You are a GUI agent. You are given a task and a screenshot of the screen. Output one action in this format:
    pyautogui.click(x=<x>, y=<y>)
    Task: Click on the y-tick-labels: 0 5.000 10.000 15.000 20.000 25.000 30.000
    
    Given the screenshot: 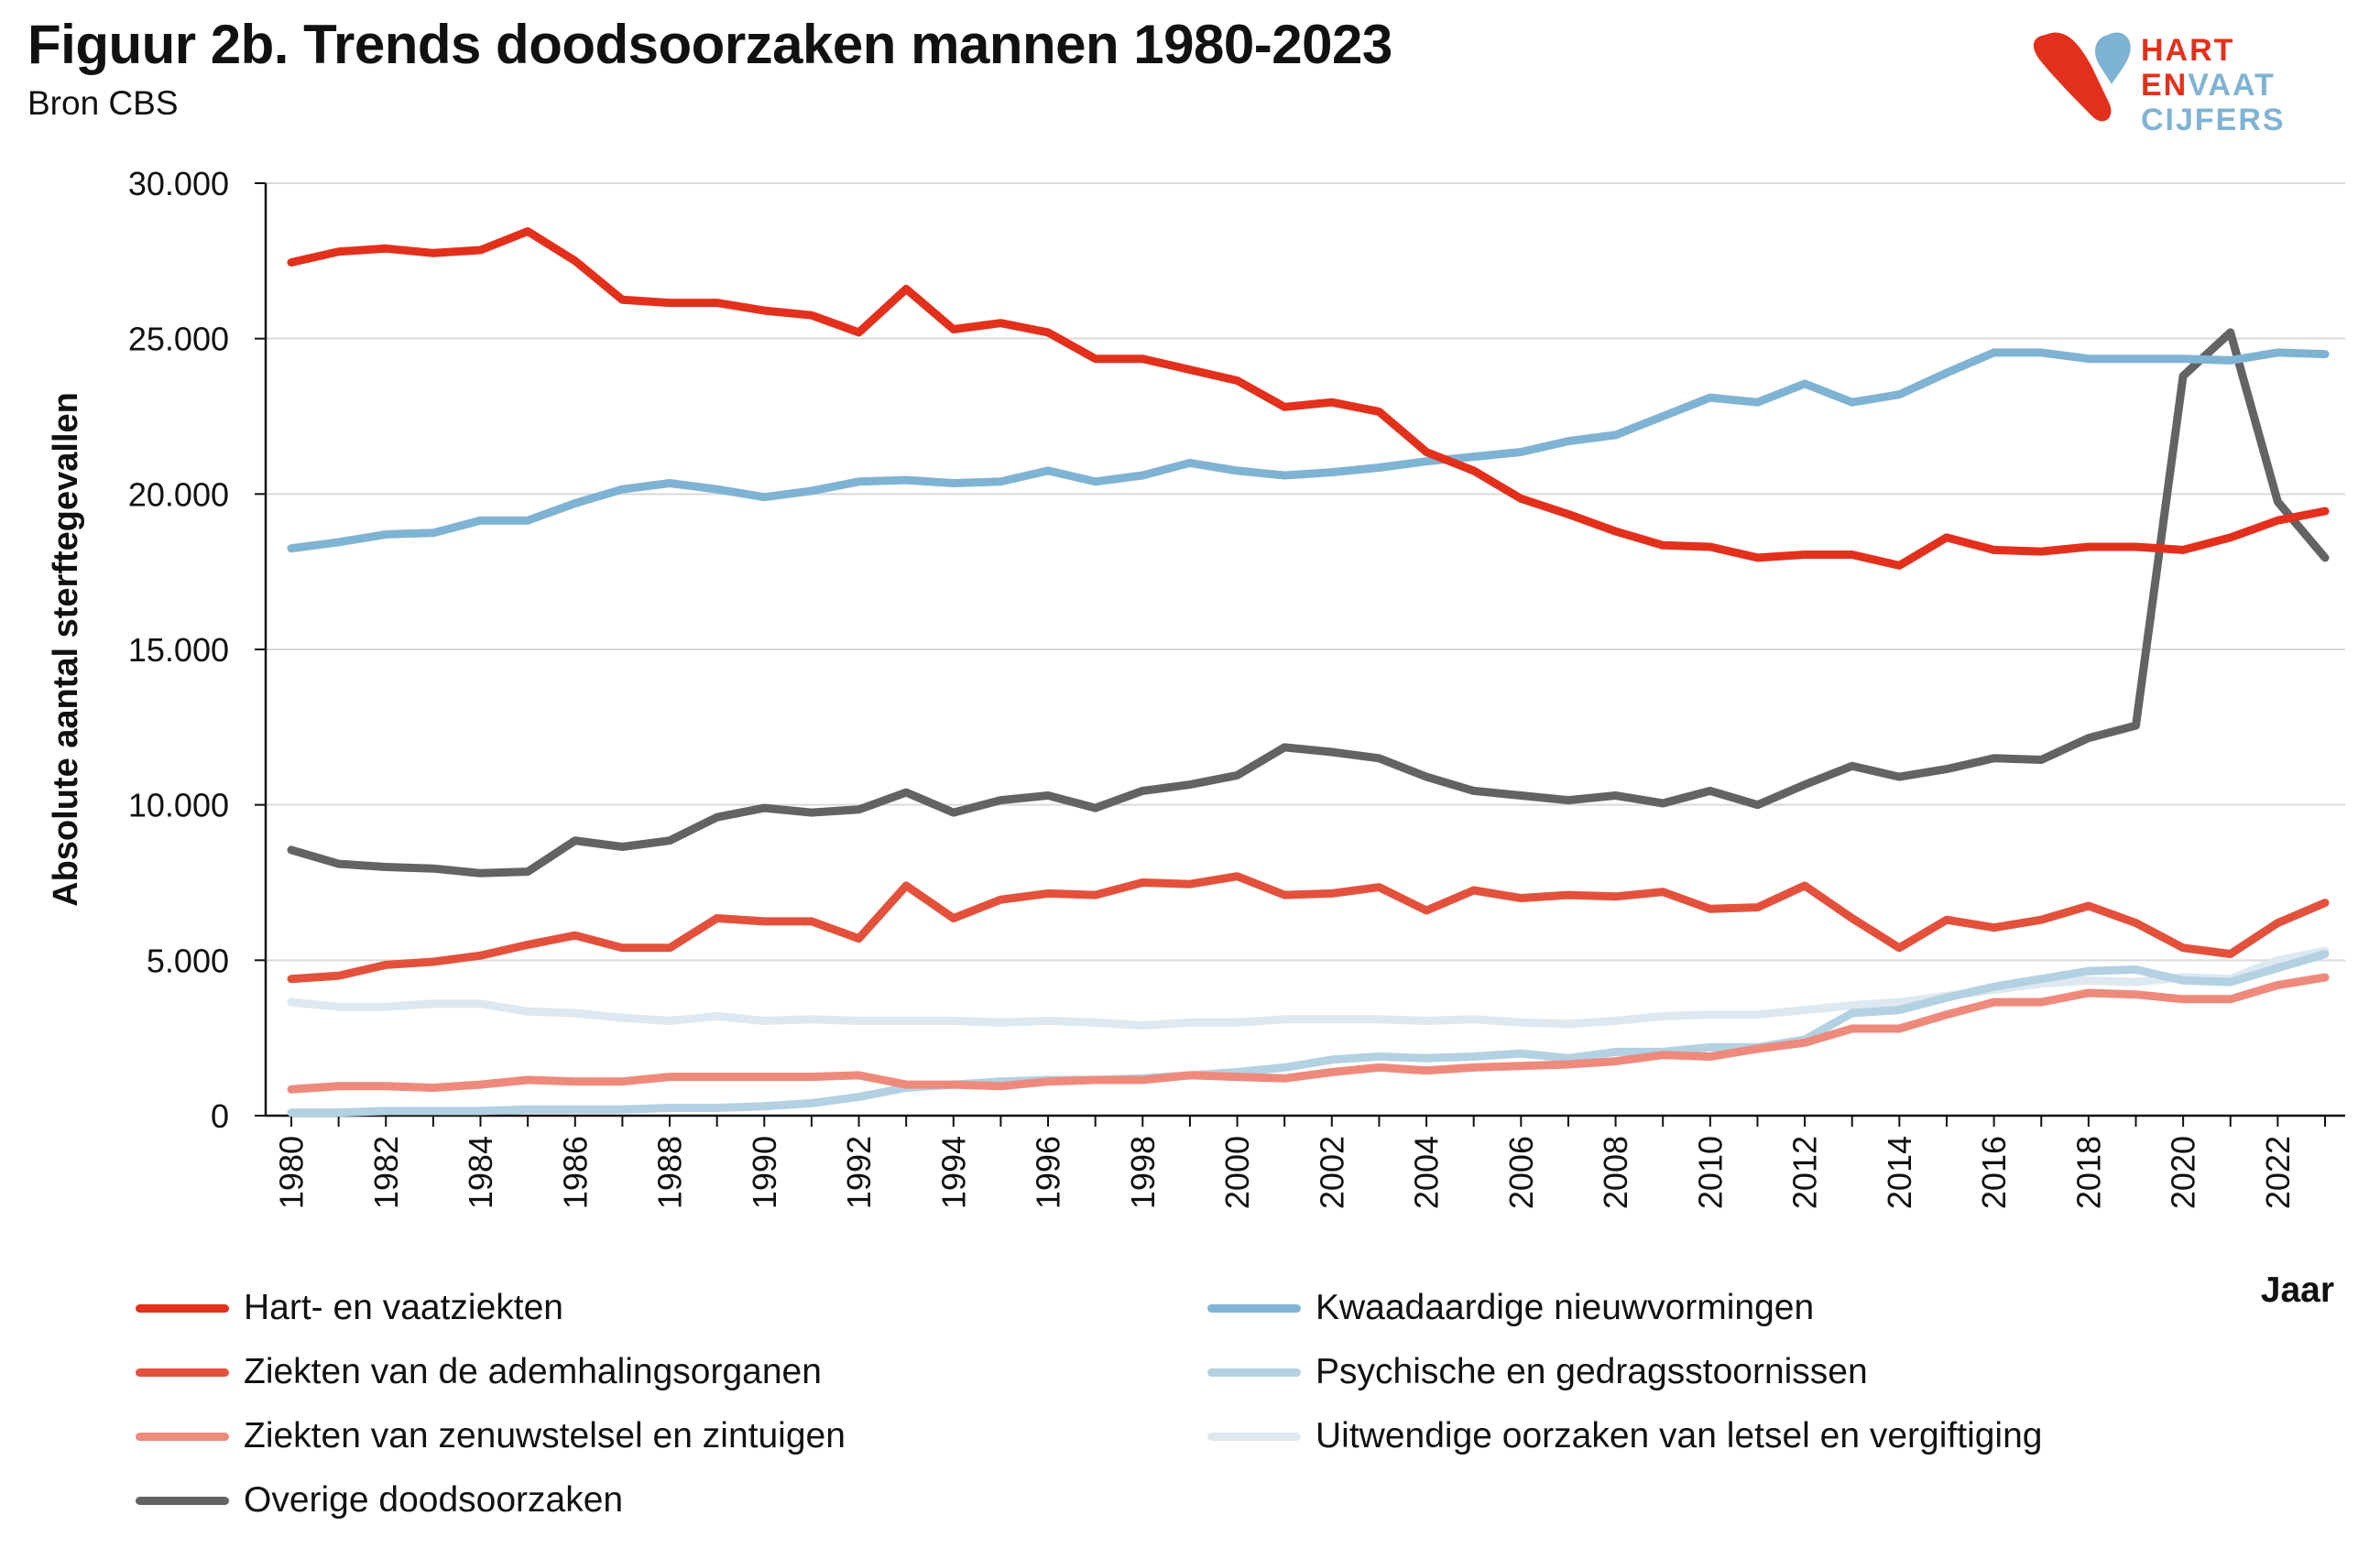 What is the action you would take?
    pyautogui.click(x=178, y=650)
    